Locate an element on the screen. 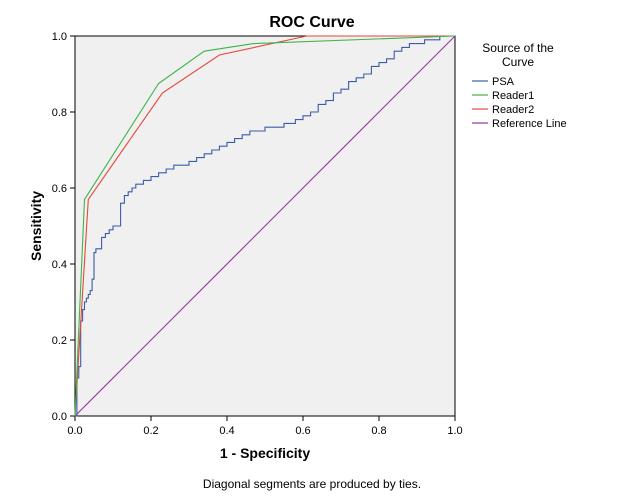 This screenshot has height=501, width=626. legend-label-reader1: Reader1 is located at coordinates (513, 96).